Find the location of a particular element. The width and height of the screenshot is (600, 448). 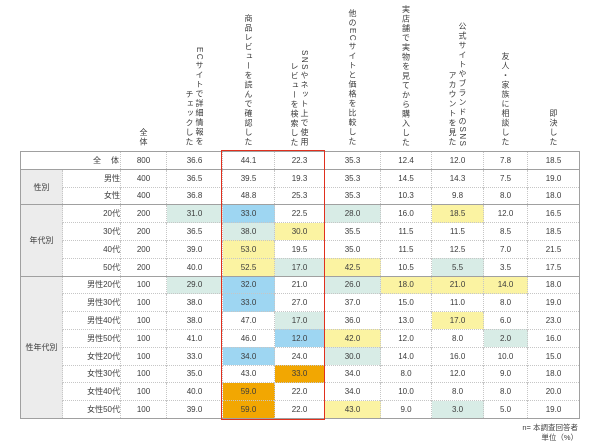

col-header-friends-family-consult: 友人・家族に相談した is located at coordinates (505, 75).